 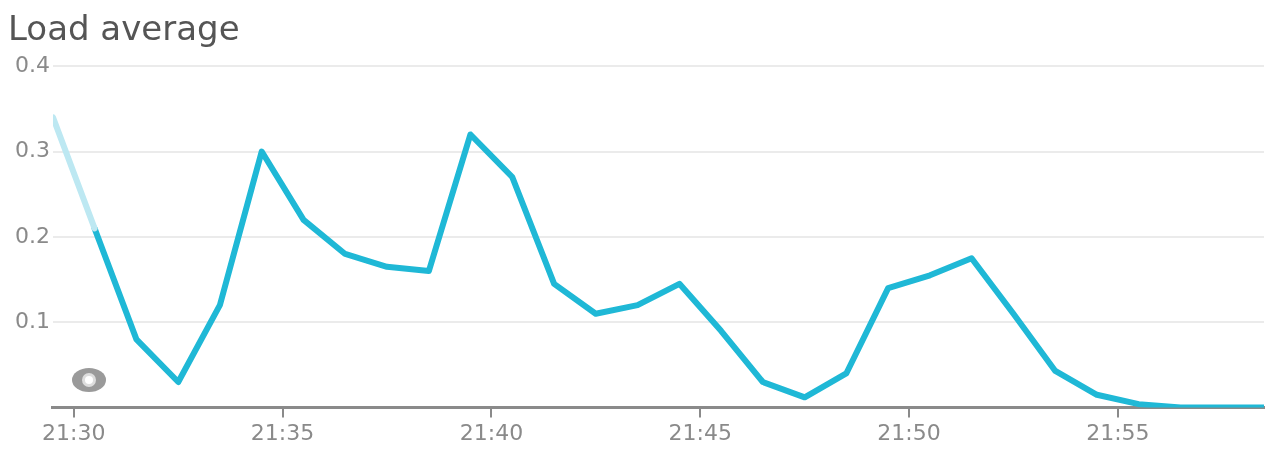 I want to click on y-tick-label: 0.4, so click(x=32, y=64).